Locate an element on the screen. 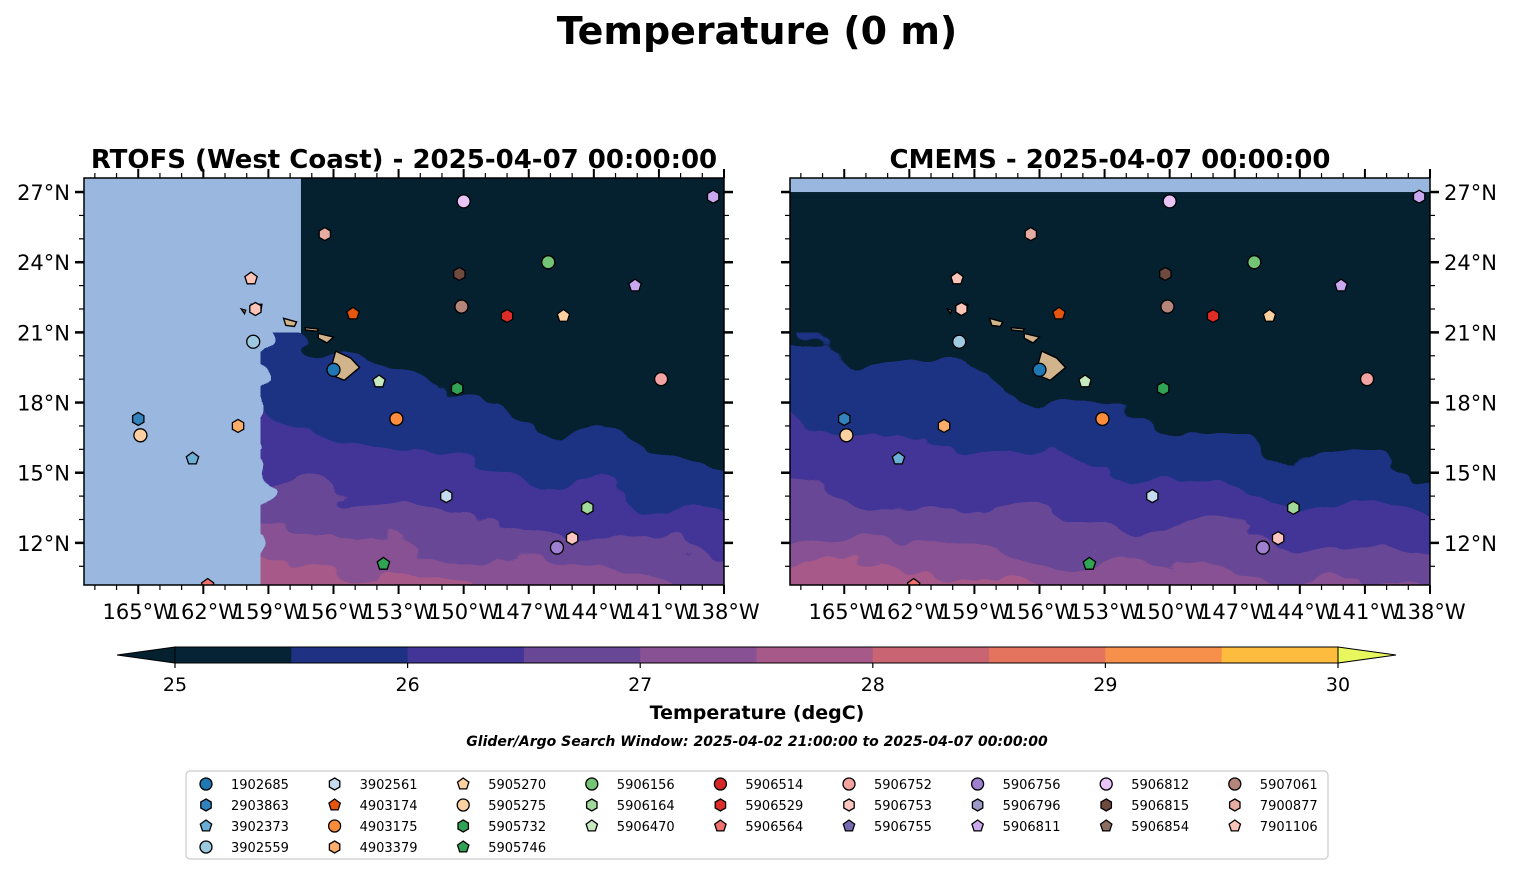 The height and width of the screenshot is (889, 1514). x-tick-label: 147°W is located at coordinates (1235, 612).